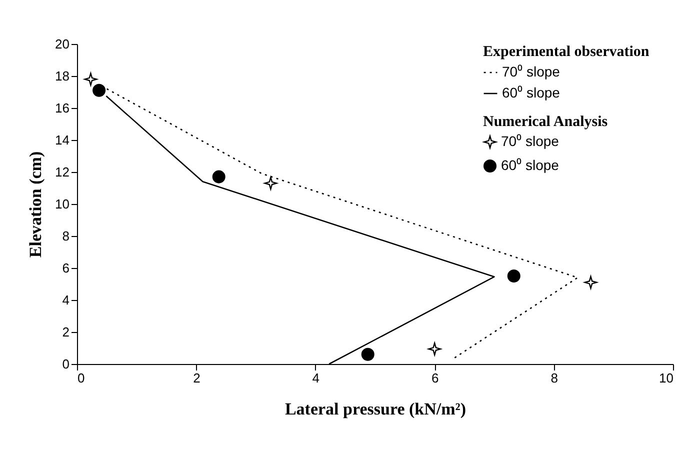 The image size is (683, 456). I want to click on x-axis-title: Lateral pressure (kN/m²), so click(375, 409).